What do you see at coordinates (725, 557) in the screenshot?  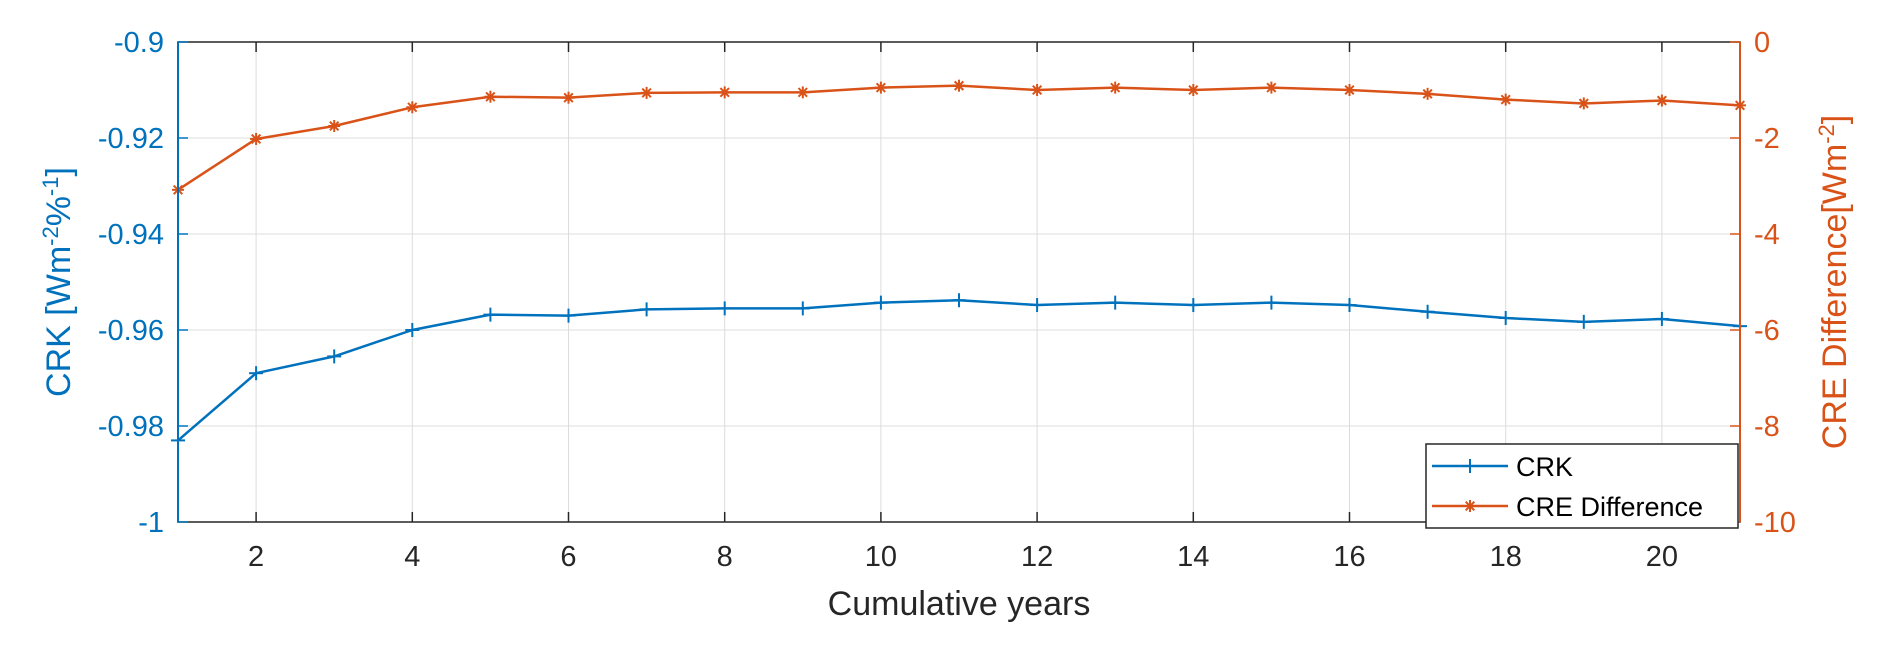 I see `x-tick-label: 8` at bounding box center [725, 557].